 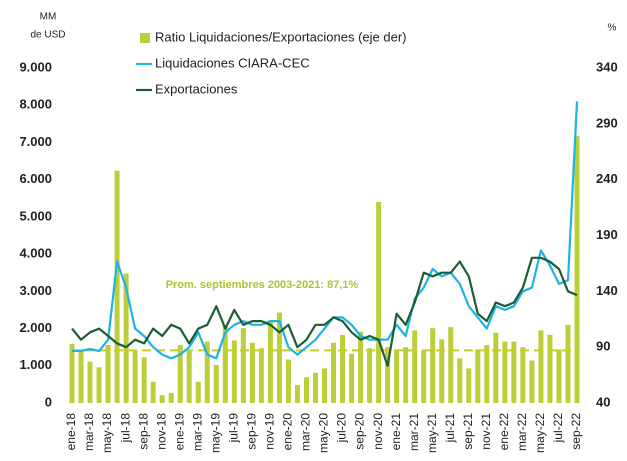 What do you see at coordinates (107, 433) in the screenshot?
I see `x-tick-label: may-18` at bounding box center [107, 433].